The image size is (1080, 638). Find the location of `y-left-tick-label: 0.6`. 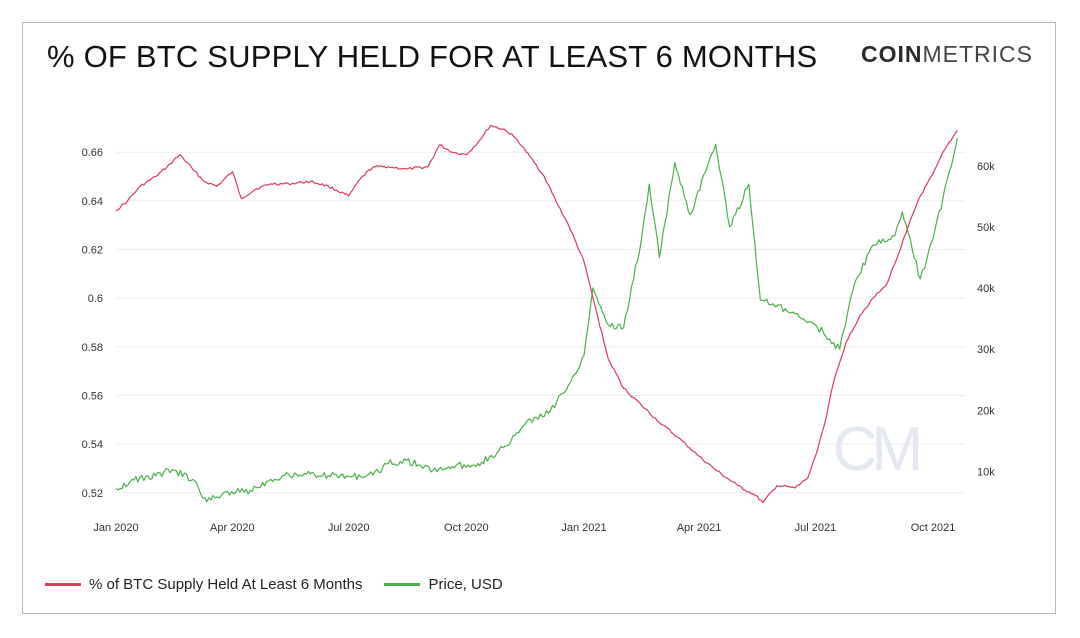

y-left-tick-label: 0.6 is located at coordinates (95, 299).